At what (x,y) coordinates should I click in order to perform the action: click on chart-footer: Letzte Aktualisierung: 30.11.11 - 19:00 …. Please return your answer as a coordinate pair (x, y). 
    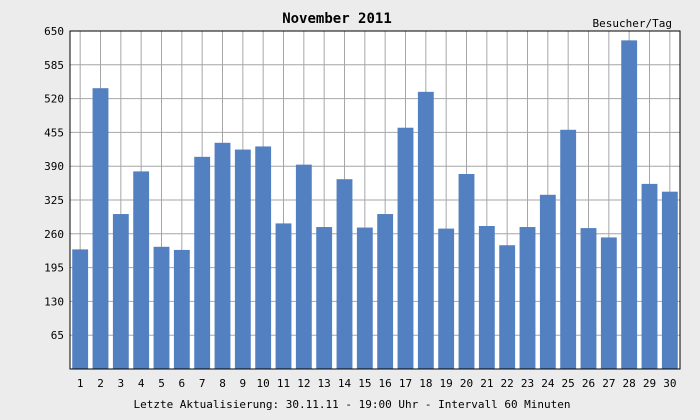
    Looking at the image, I should click on (351, 404).